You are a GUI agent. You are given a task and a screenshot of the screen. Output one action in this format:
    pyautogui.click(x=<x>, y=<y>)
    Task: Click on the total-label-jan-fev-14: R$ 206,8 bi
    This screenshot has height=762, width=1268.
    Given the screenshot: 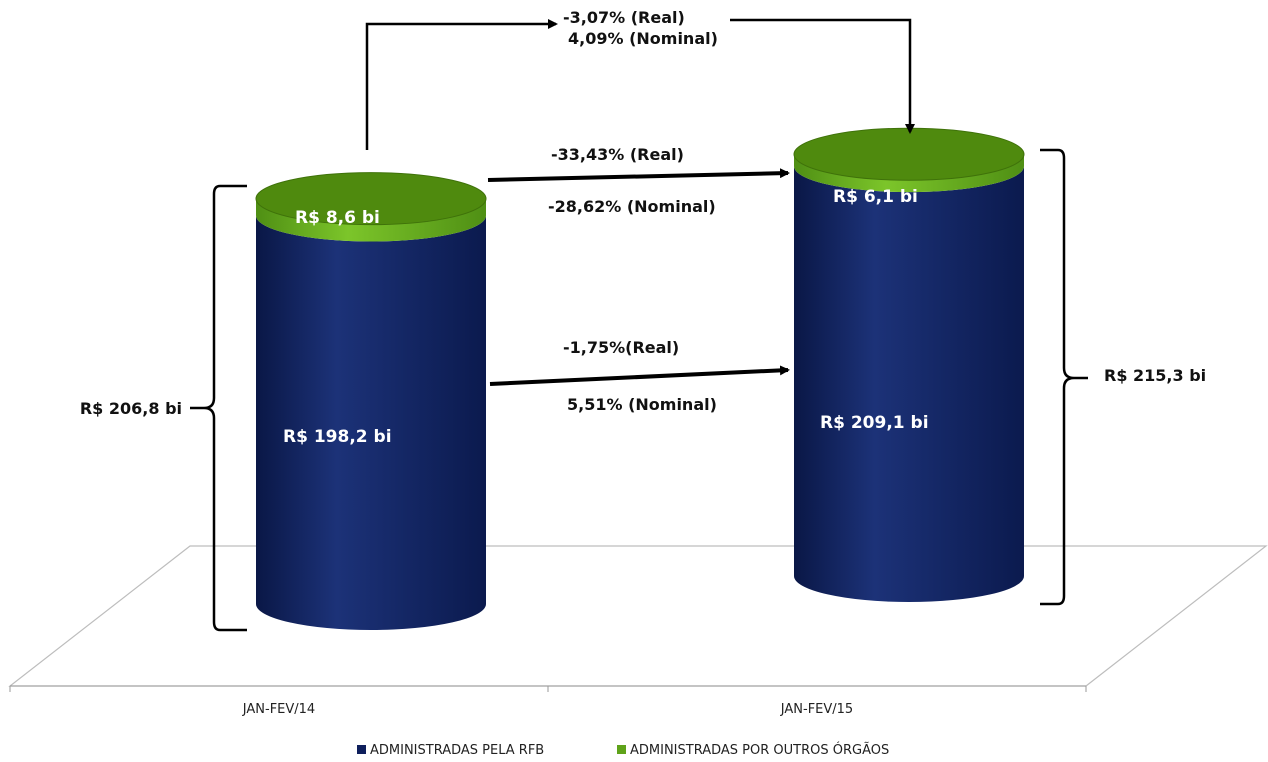 What is the action you would take?
    pyautogui.click(x=131, y=408)
    